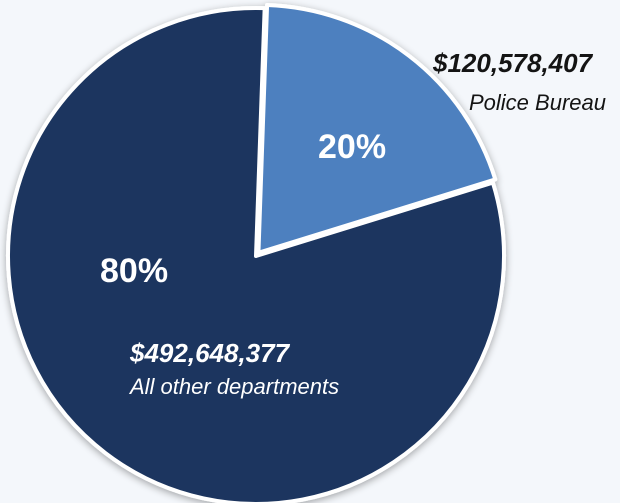 The image size is (620, 503). What do you see at coordinates (537, 102) in the screenshot?
I see `slice-label-police: Police Bureau` at bounding box center [537, 102].